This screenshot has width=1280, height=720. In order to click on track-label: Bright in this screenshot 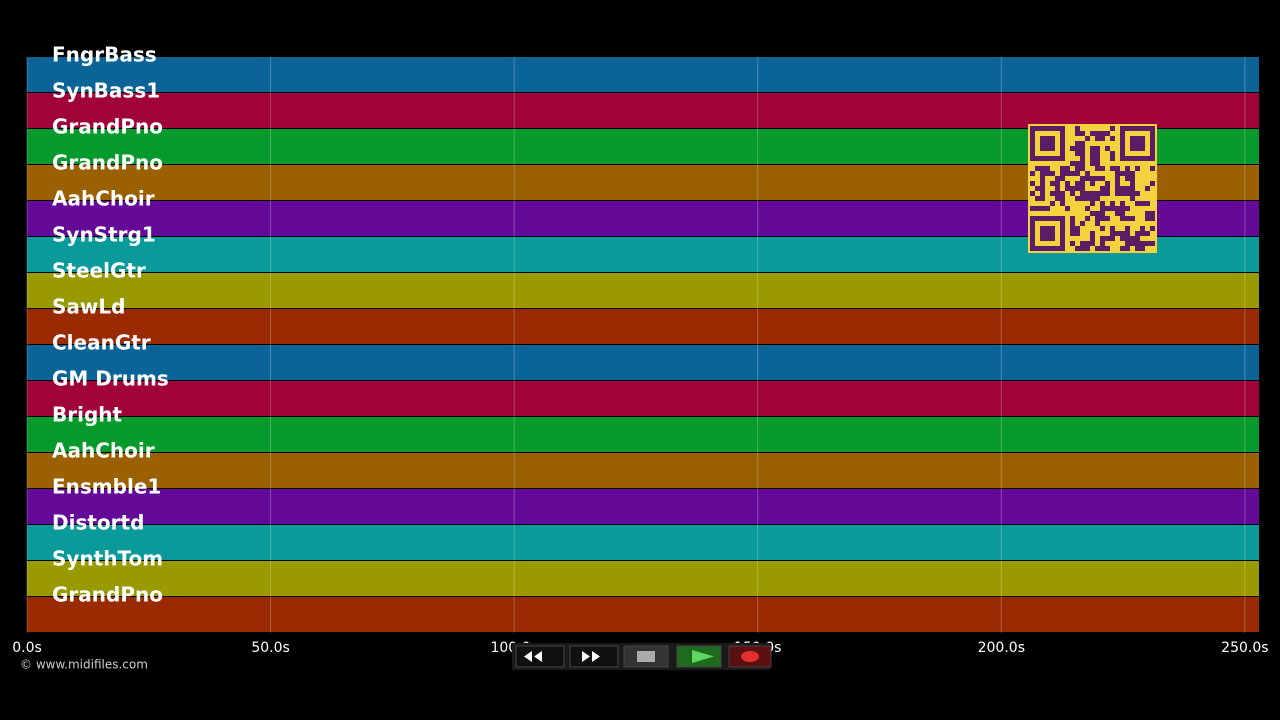, I will do `click(87, 415)`.